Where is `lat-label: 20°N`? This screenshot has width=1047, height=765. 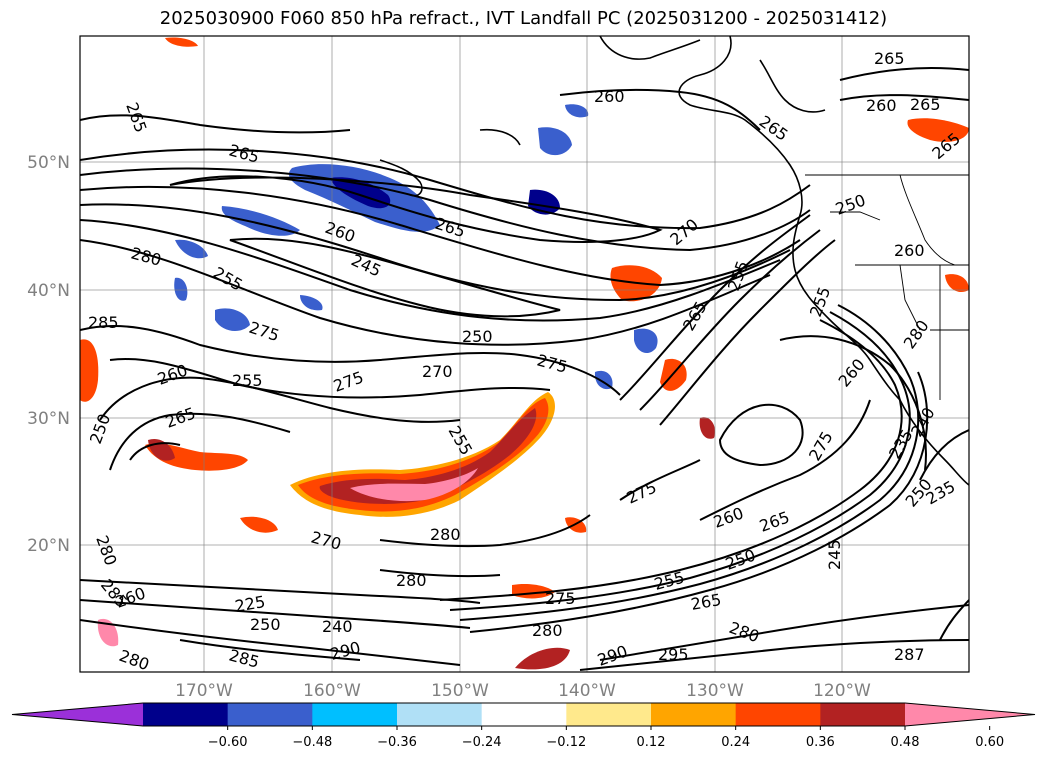 lat-label: 20°N is located at coordinates (48, 546).